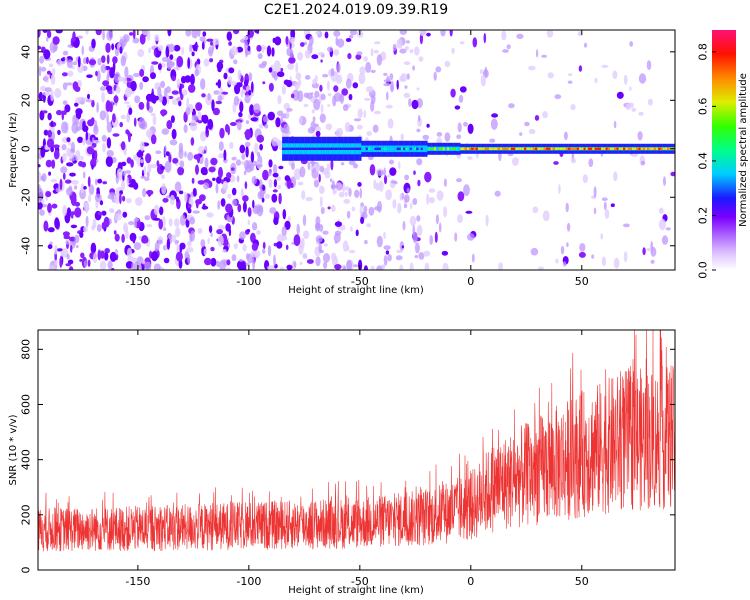  What do you see at coordinates (356, 590) in the screenshot?
I see `snr-xlabel: Height of straight line (km)` at bounding box center [356, 590].